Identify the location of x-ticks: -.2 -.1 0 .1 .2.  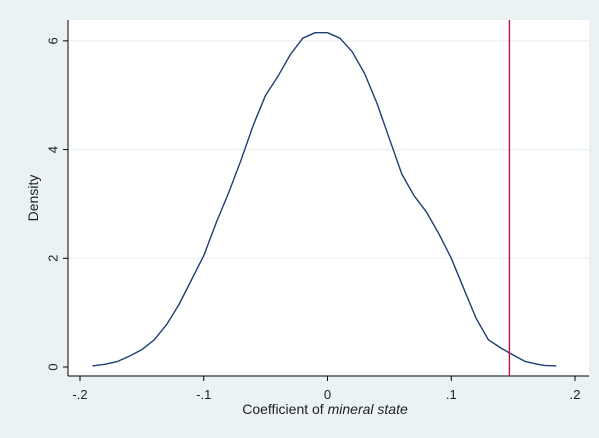
(326, 389).